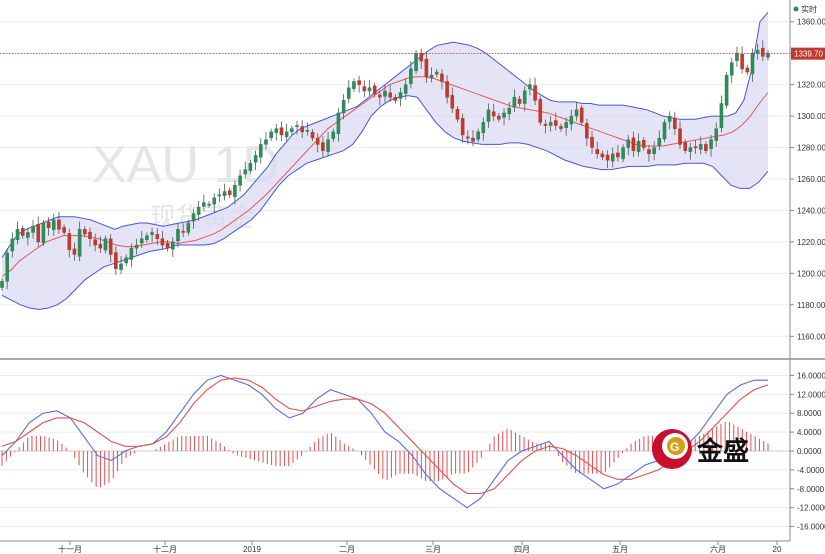 This screenshot has width=825, height=554. Describe the element at coordinates (420, 547) in the screenshot. I see `time-axis: 十一月 十二月 2019 二月 三月 四月 五月 六月 20` at that location.